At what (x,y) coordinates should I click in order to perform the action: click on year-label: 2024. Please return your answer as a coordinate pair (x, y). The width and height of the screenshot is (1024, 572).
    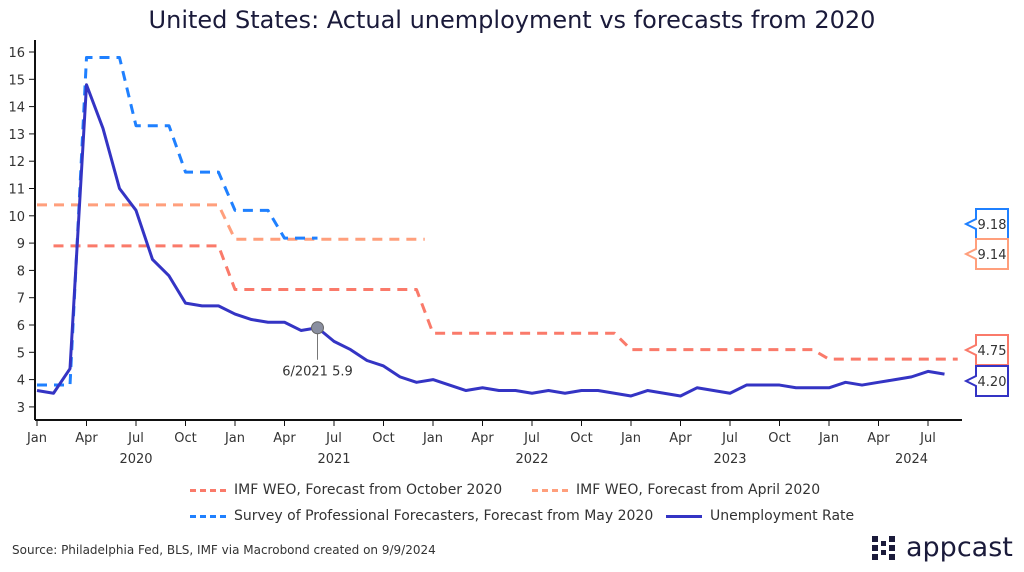
    Looking at the image, I should click on (911, 459).